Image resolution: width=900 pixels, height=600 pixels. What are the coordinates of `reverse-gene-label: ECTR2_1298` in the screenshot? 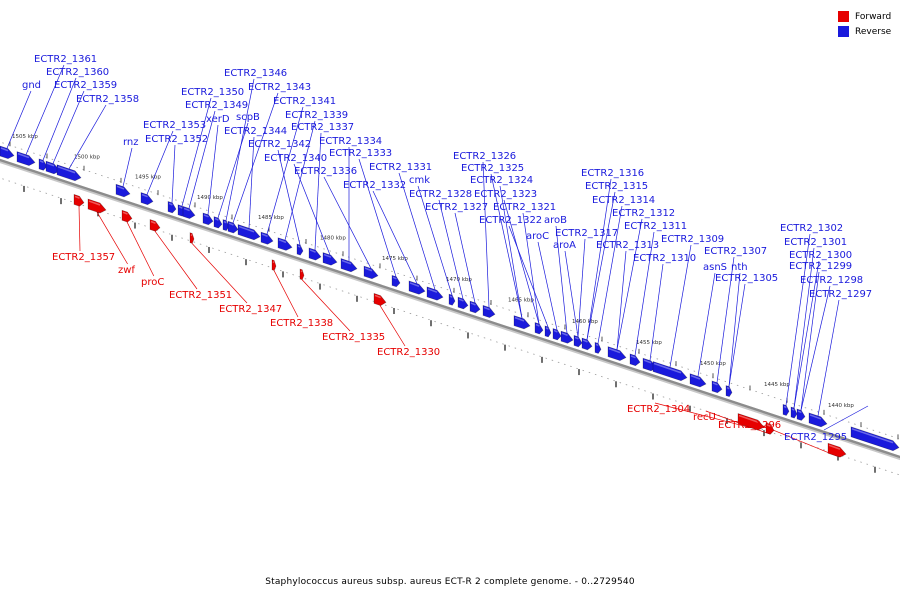 It's located at (831, 280).